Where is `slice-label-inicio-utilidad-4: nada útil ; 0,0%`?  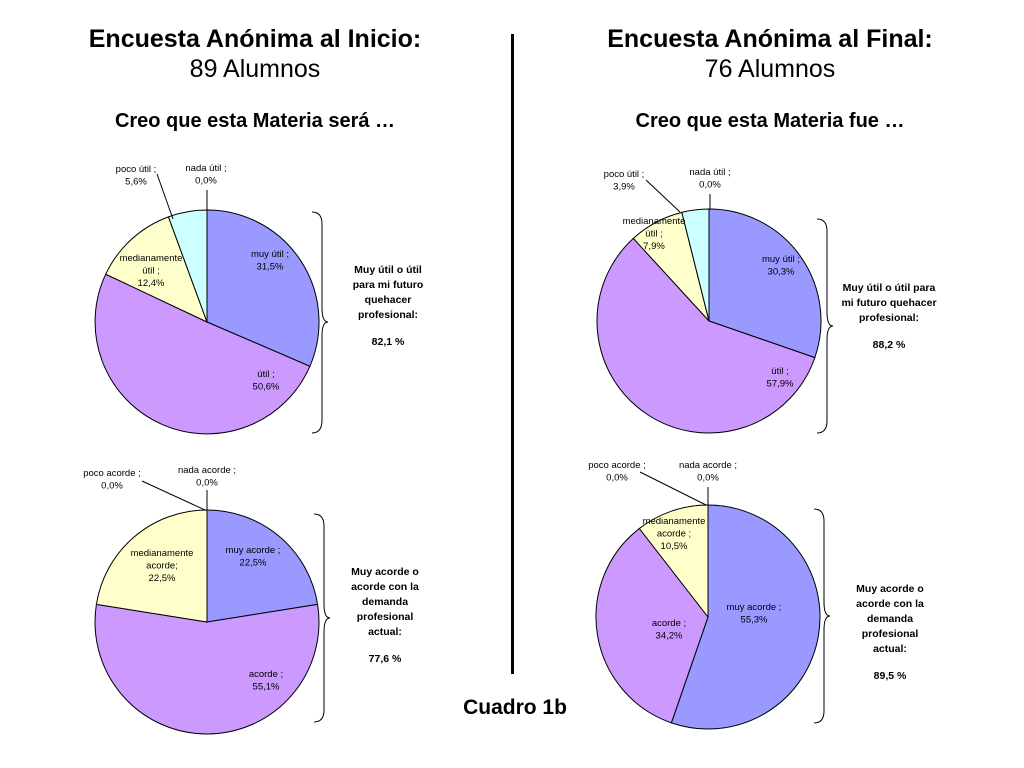
slice-label-inicio-utilidad-4: nada útil ; 0,0% is located at coordinates (205, 175).